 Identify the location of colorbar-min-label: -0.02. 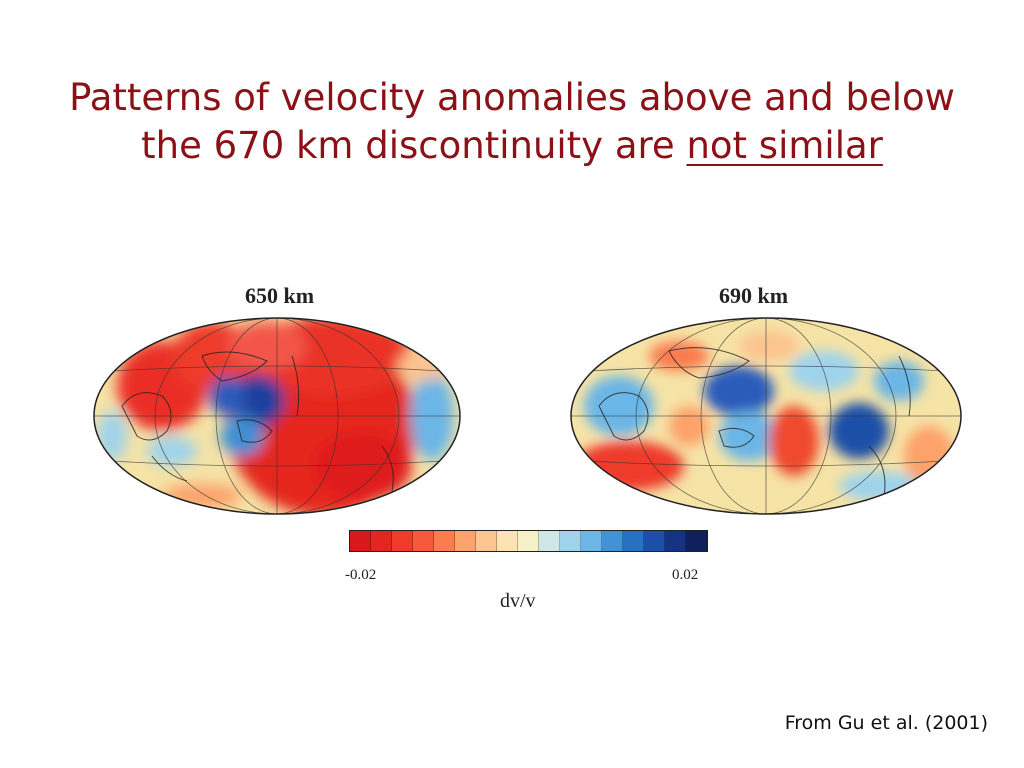
(361, 575).